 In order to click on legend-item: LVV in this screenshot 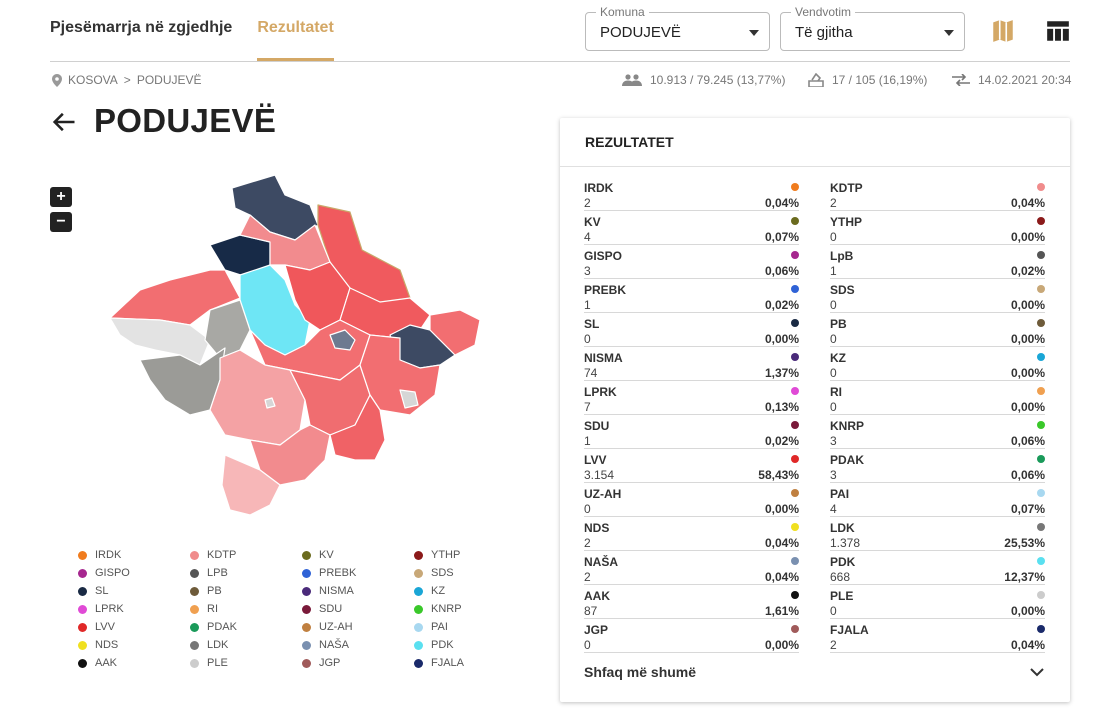, I will do `click(134, 627)`.